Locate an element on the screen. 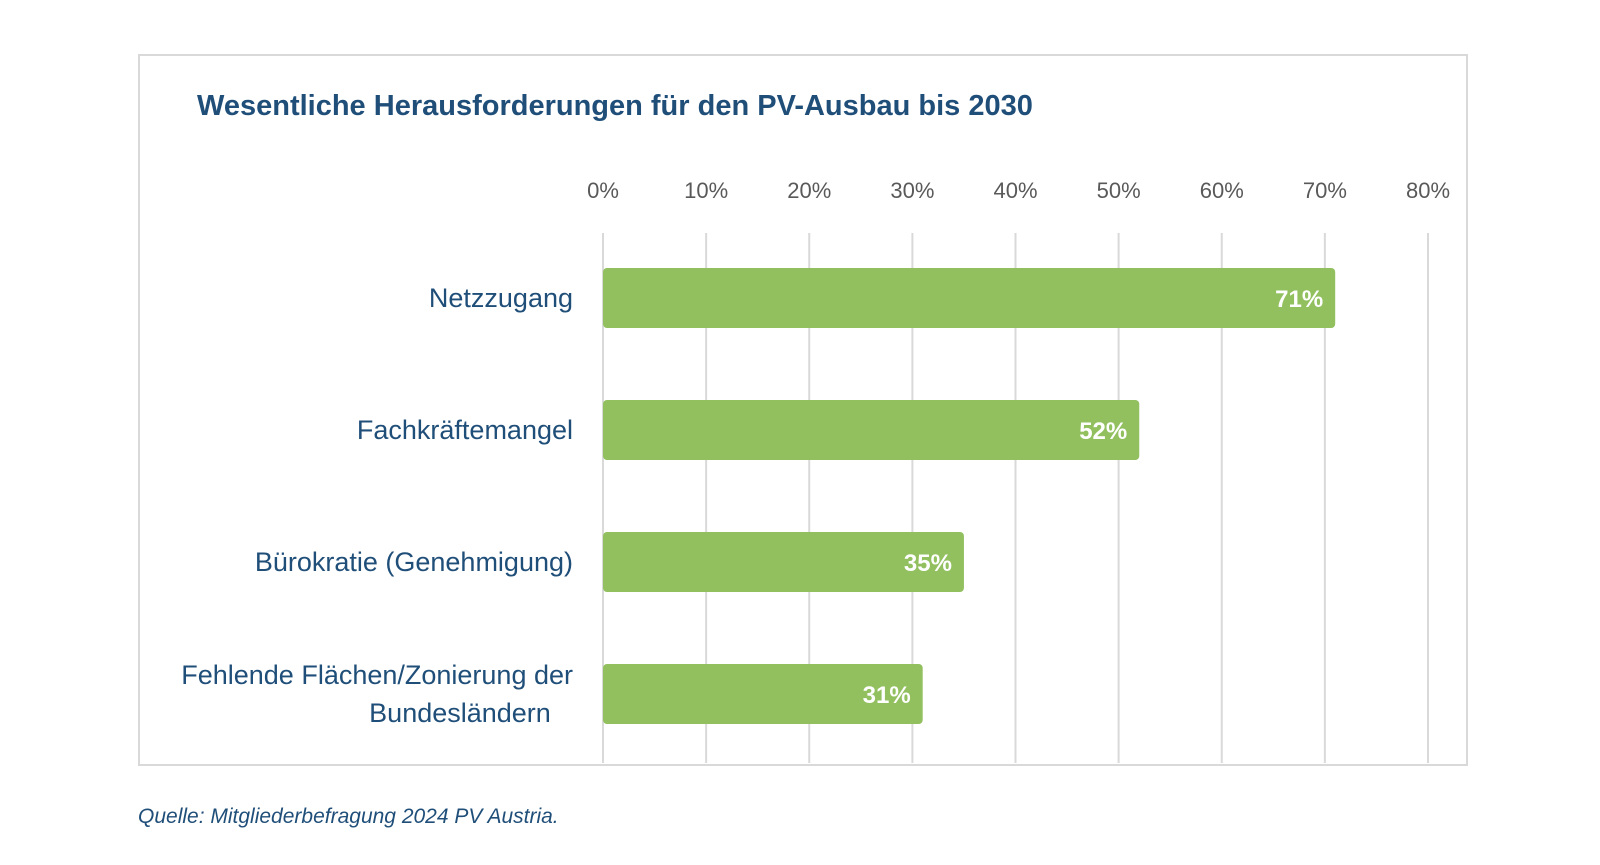 This screenshot has height=865, width=1600. category-label: Bürokratie (Genehmigung) is located at coordinates (414, 562).